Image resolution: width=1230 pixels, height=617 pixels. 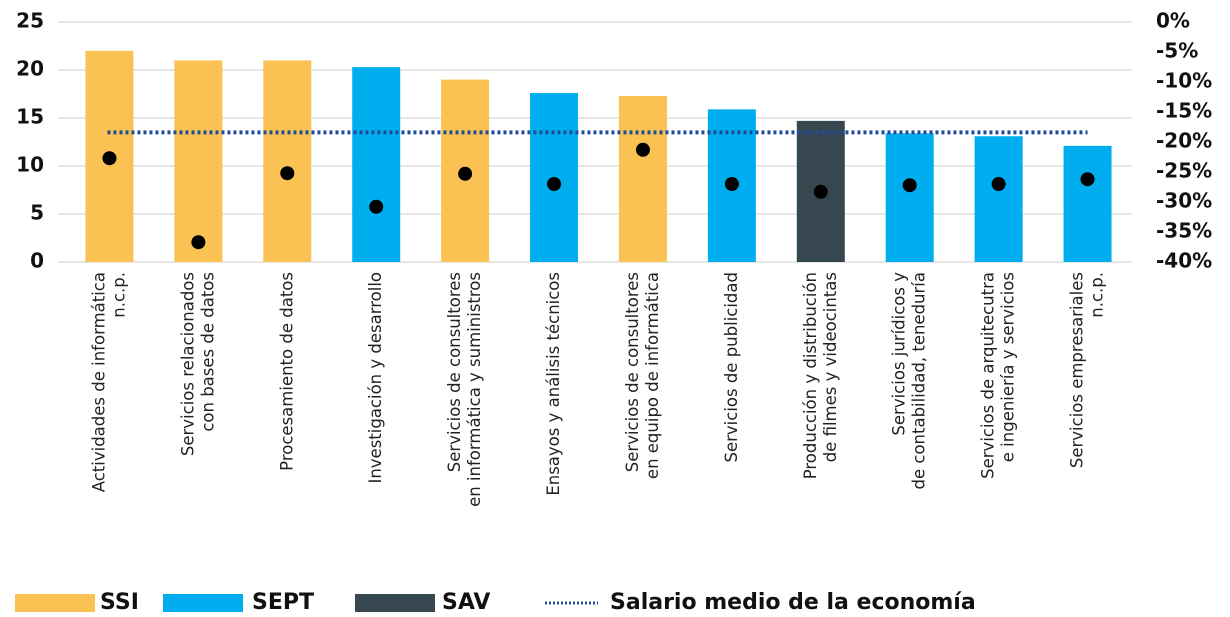 What do you see at coordinates (119, 602) in the screenshot?
I see `legend-label: SSI` at bounding box center [119, 602].